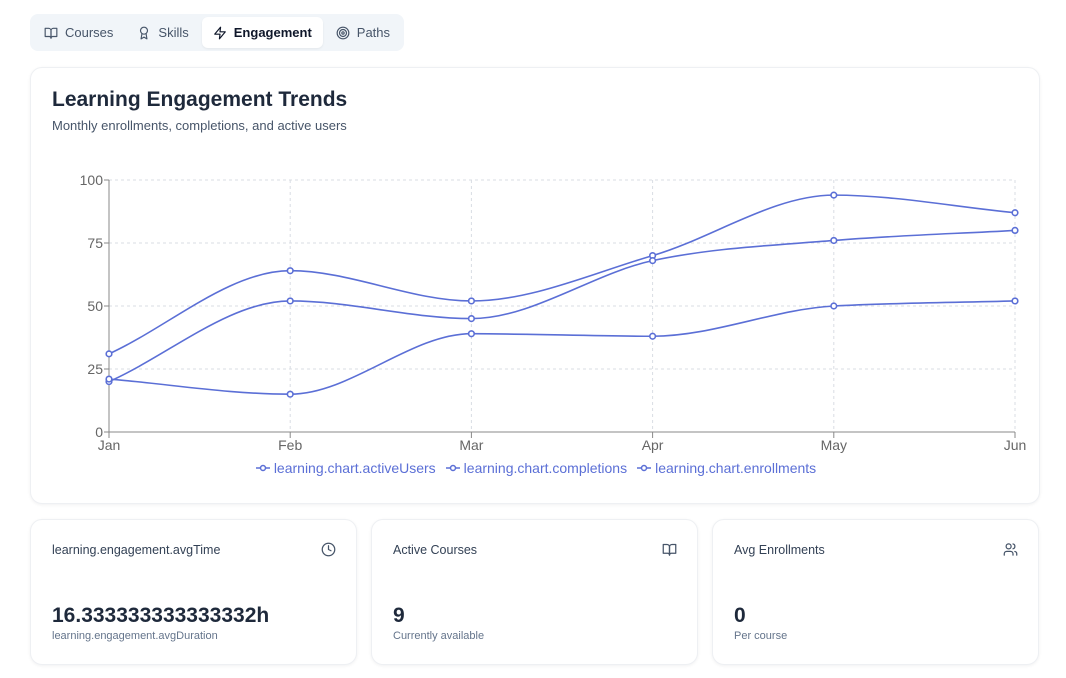 The width and height of the screenshot is (1066, 678). I want to click on legend-item-enrollments: learning.chart.enrollments, so click(726, 468).